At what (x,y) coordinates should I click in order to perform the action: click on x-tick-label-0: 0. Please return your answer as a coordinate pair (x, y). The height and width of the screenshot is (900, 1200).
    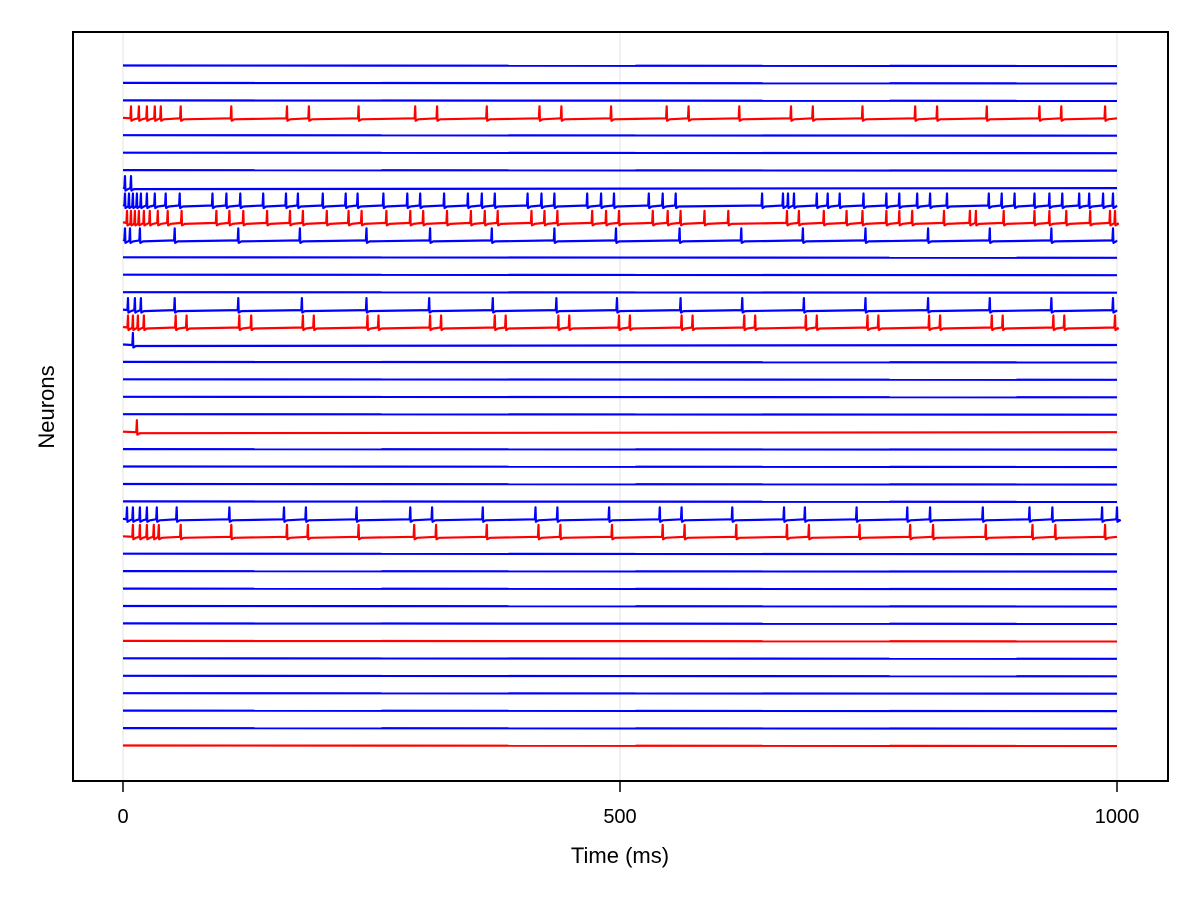
    Looking at the image, I should click on (122, 817).